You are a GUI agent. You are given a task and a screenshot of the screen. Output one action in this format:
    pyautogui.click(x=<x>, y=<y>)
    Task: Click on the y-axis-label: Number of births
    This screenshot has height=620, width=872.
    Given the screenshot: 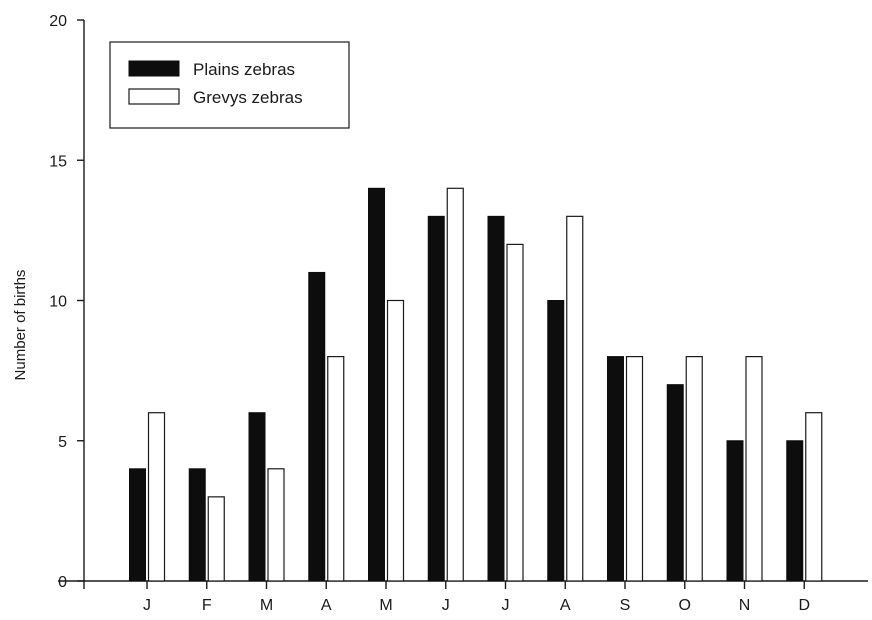 What is the action you would take?
    pyautogui.click(x=20, y=325)
    